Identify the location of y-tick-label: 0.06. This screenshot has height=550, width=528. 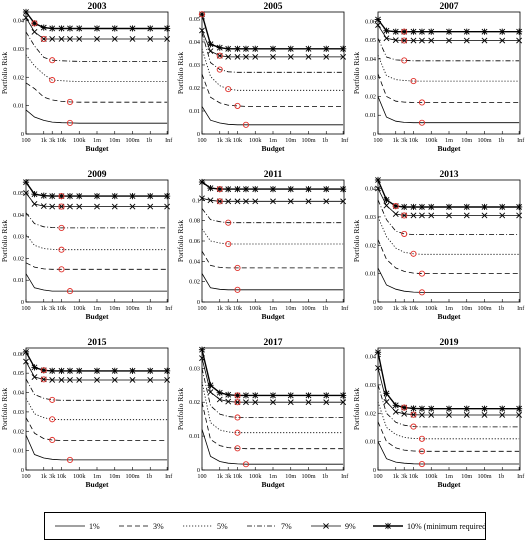
(370, 21).